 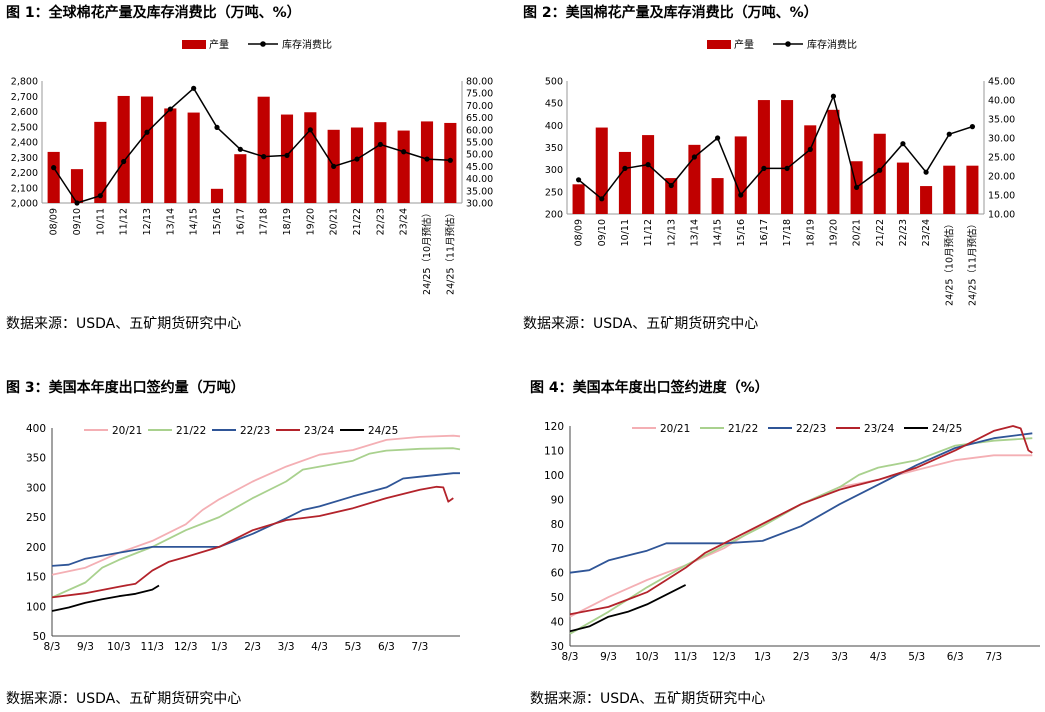 I want to click on chart4-source: 数据来源：USDA、五矿期货研究中心, so click(x=648, y=699).